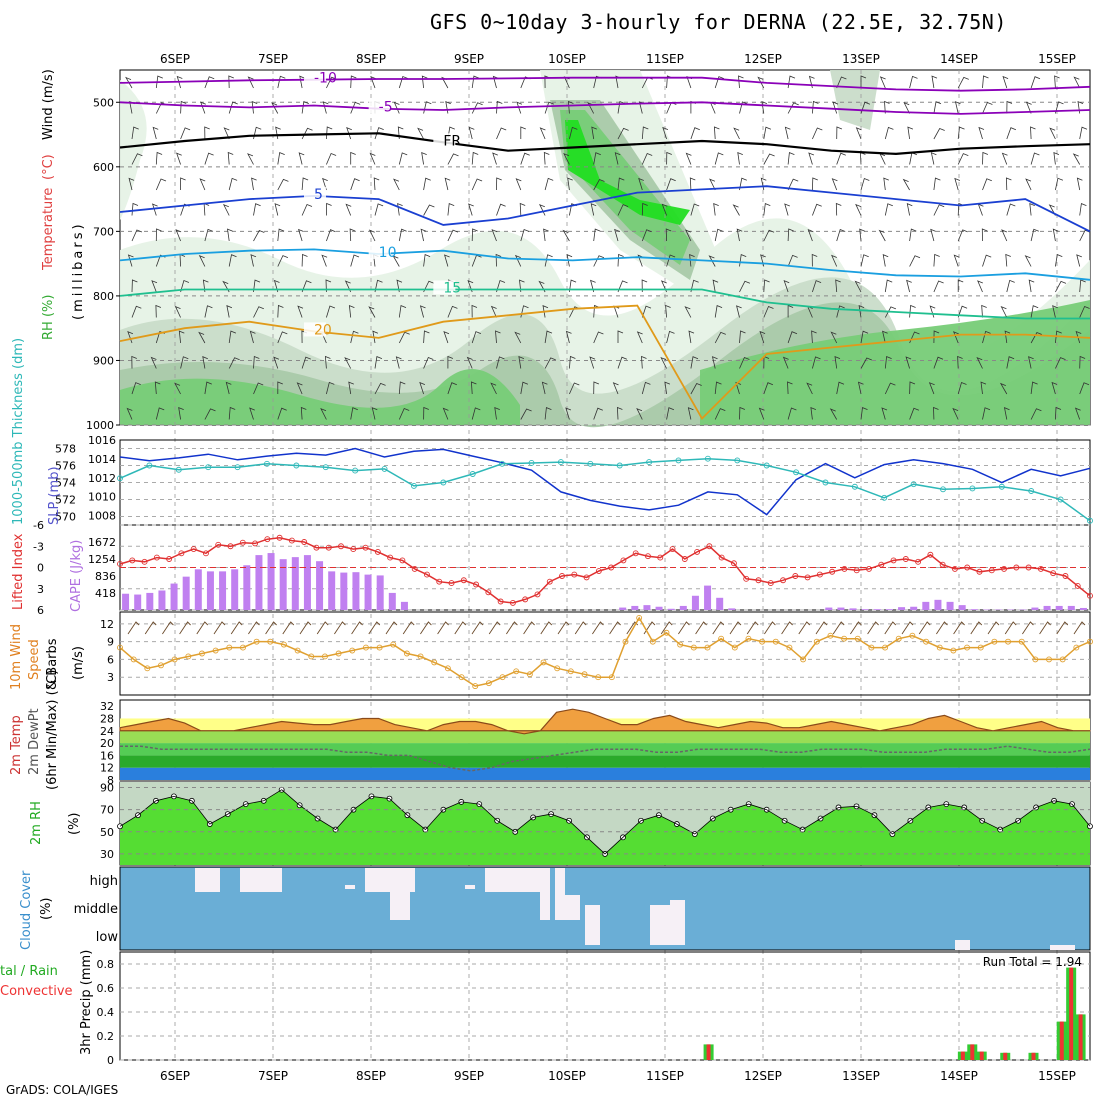 The image size is (1100, 1100). I want to click on cloud-ylabel: Cloud Cover, so click(26, 910).